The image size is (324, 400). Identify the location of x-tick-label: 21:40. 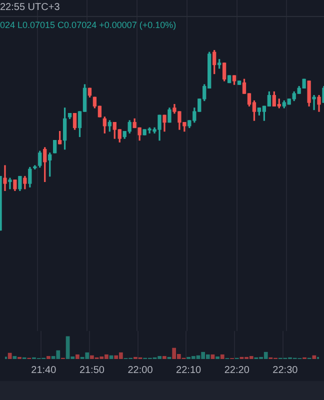
(44, 370).